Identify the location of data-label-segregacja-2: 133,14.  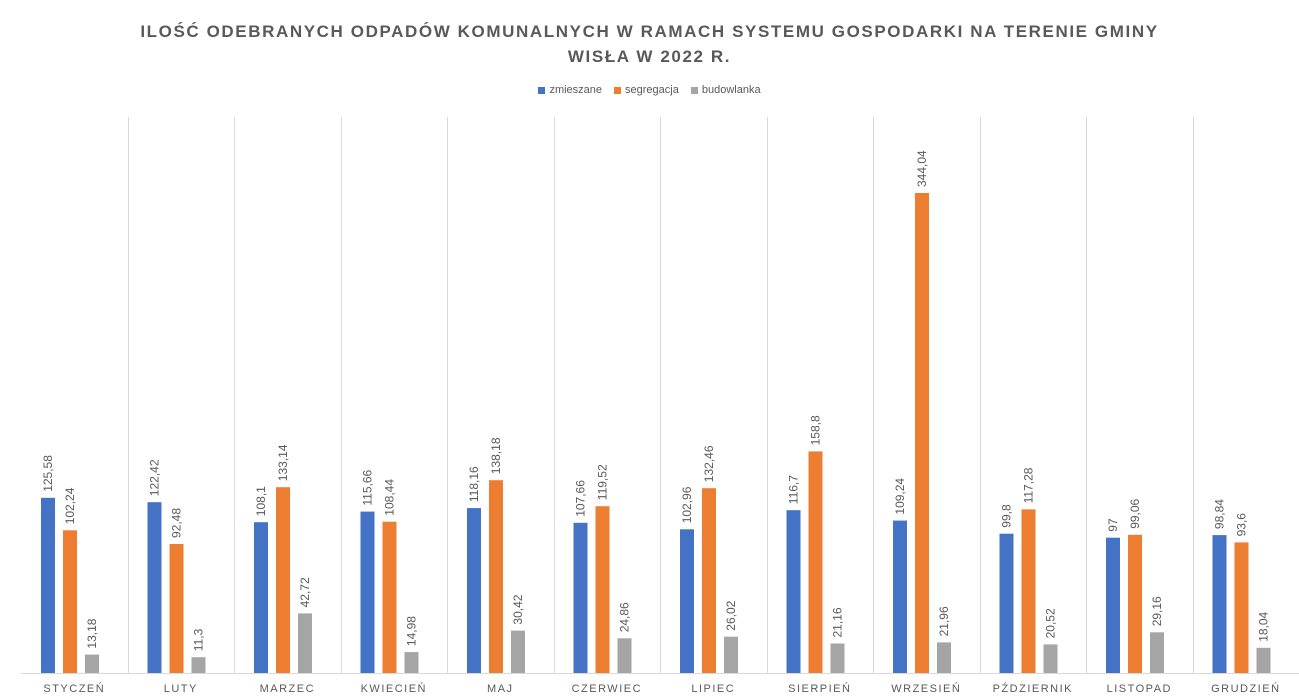
(283, 462).